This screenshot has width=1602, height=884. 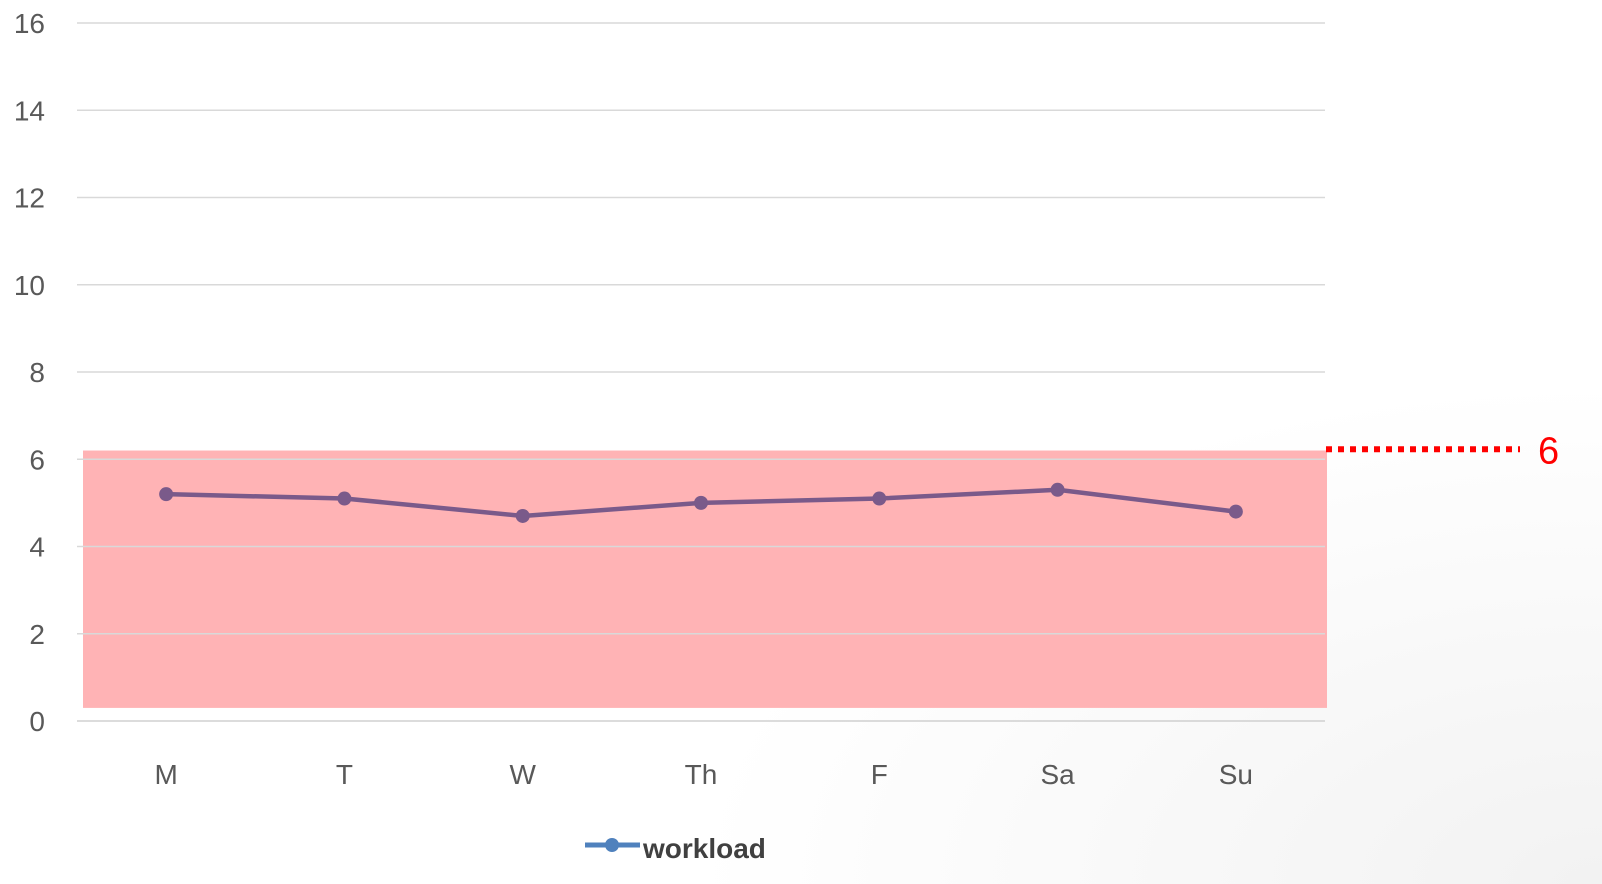 I want to click on x-tick-label: Th, so click(x=701, y=774).